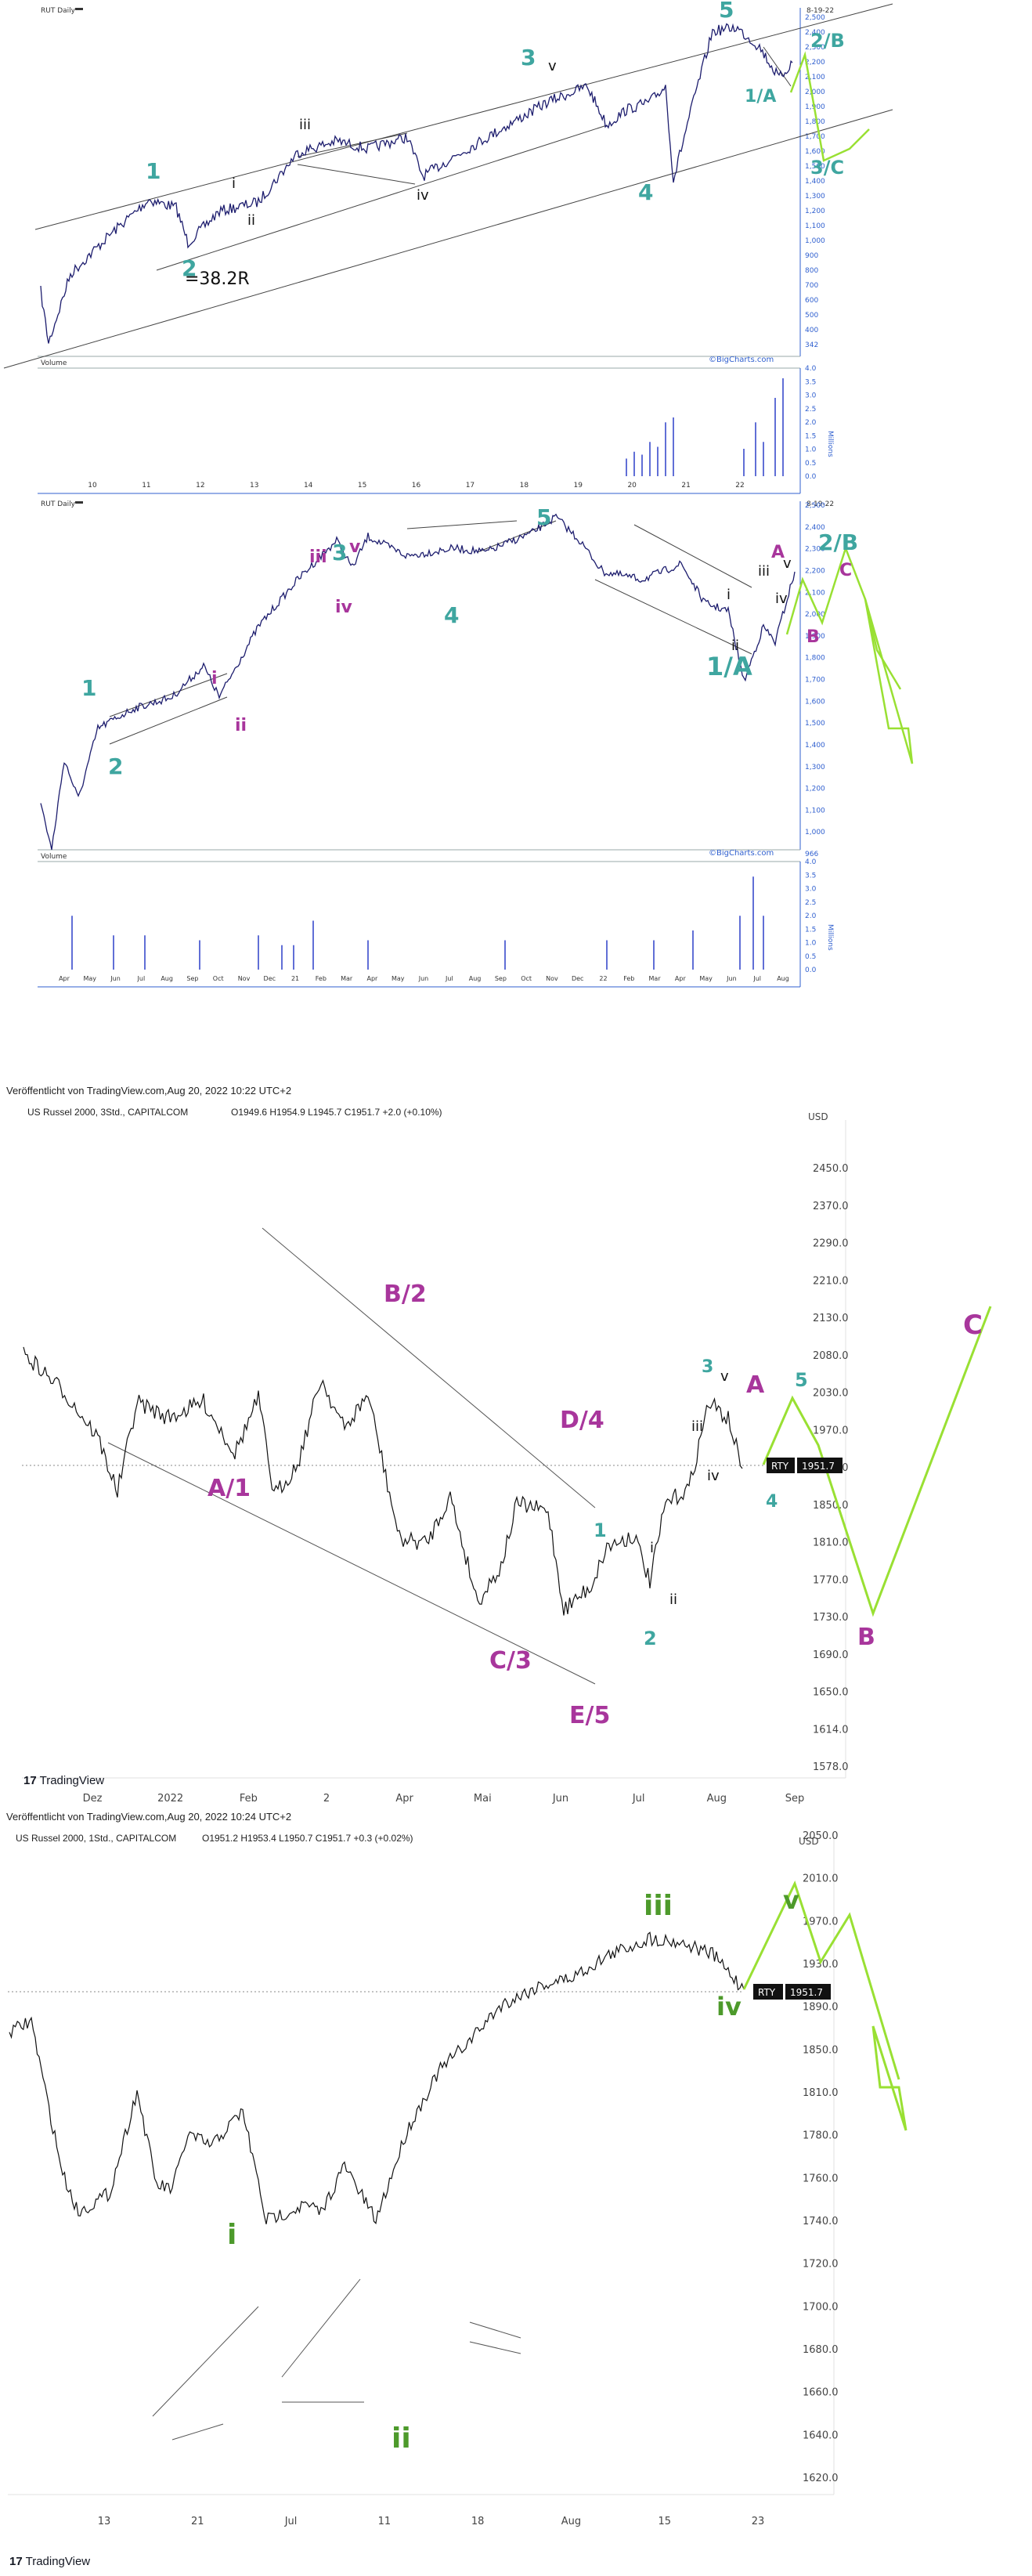 Image resolution: width=1032 pixels, height=2576 pixels. What do you see at coordinates (416, 486) in the screenshot?
I see `x-tick-label: 16` at bounding box center [416, 486].